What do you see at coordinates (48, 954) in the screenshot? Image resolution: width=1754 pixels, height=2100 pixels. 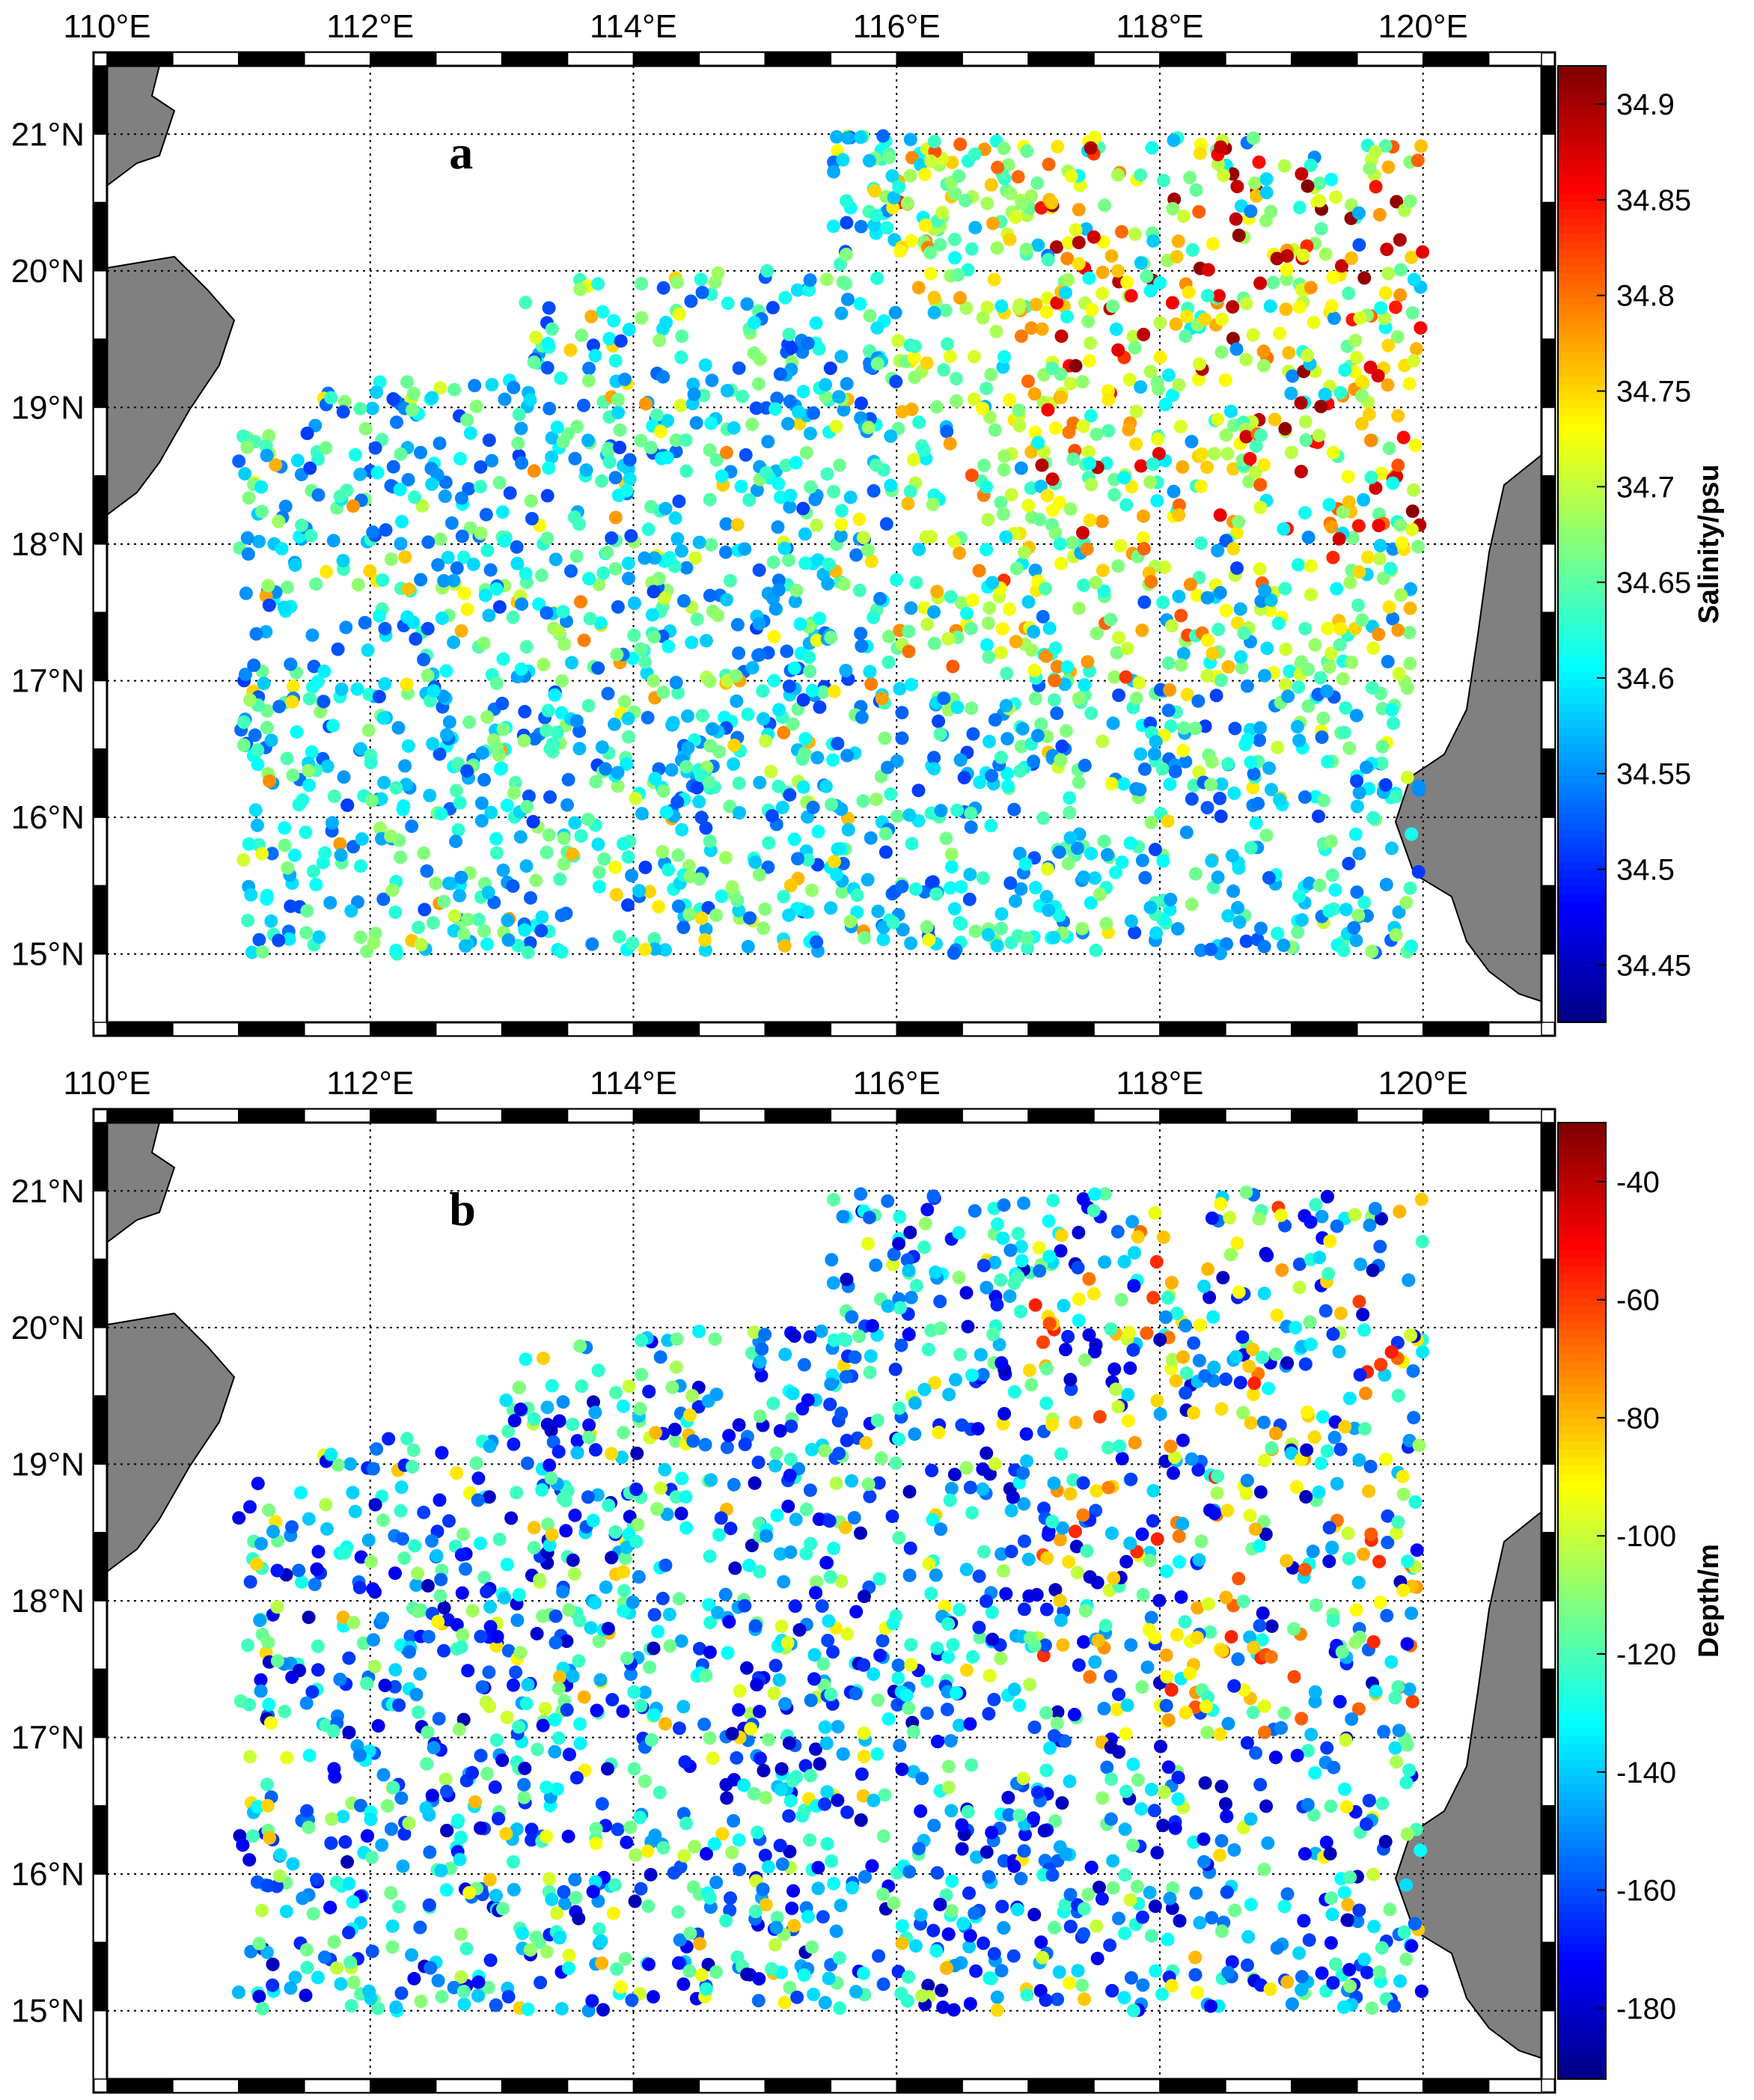 I see `lat-tick-label: 15°N` at bounding box center [48, 954].